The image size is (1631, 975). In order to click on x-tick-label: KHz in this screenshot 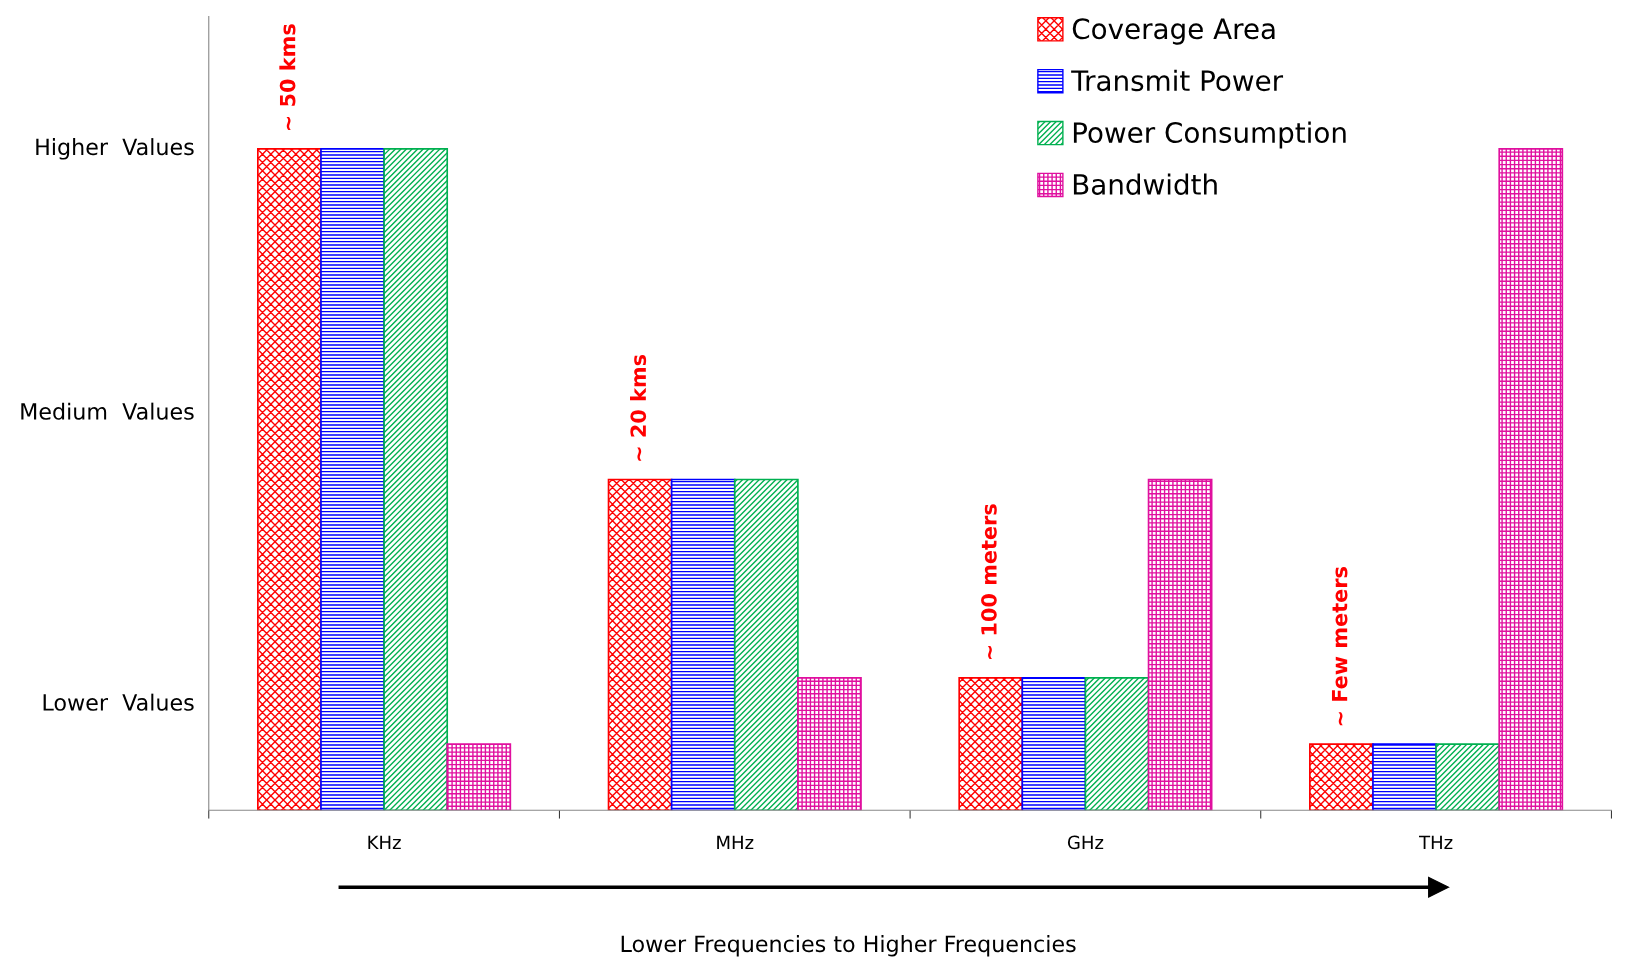, I will do `click(384, 842)`.